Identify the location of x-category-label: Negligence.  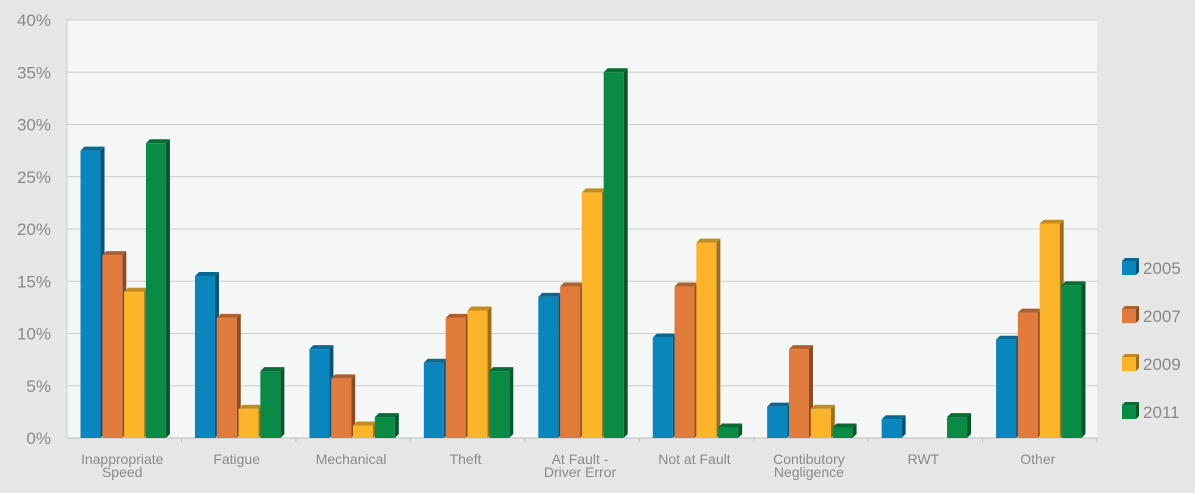
(809, 472).